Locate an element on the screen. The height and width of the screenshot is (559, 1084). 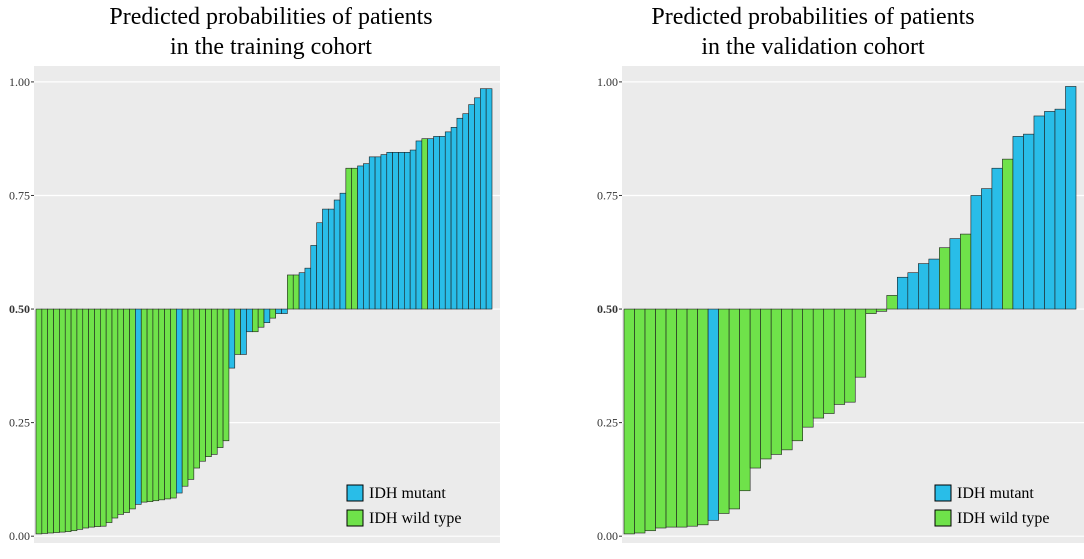
chart-title-line1: Predicted probabilities of patients is located at coordinates (813, 17).